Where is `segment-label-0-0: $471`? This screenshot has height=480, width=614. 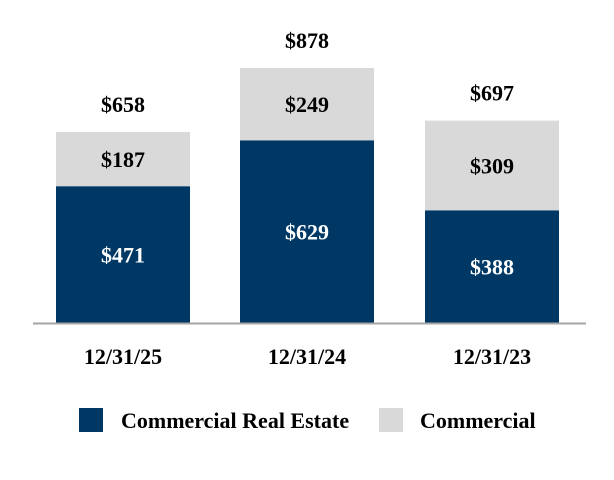
segment-label-0-0: $471 is located at coordinates (123, 255).